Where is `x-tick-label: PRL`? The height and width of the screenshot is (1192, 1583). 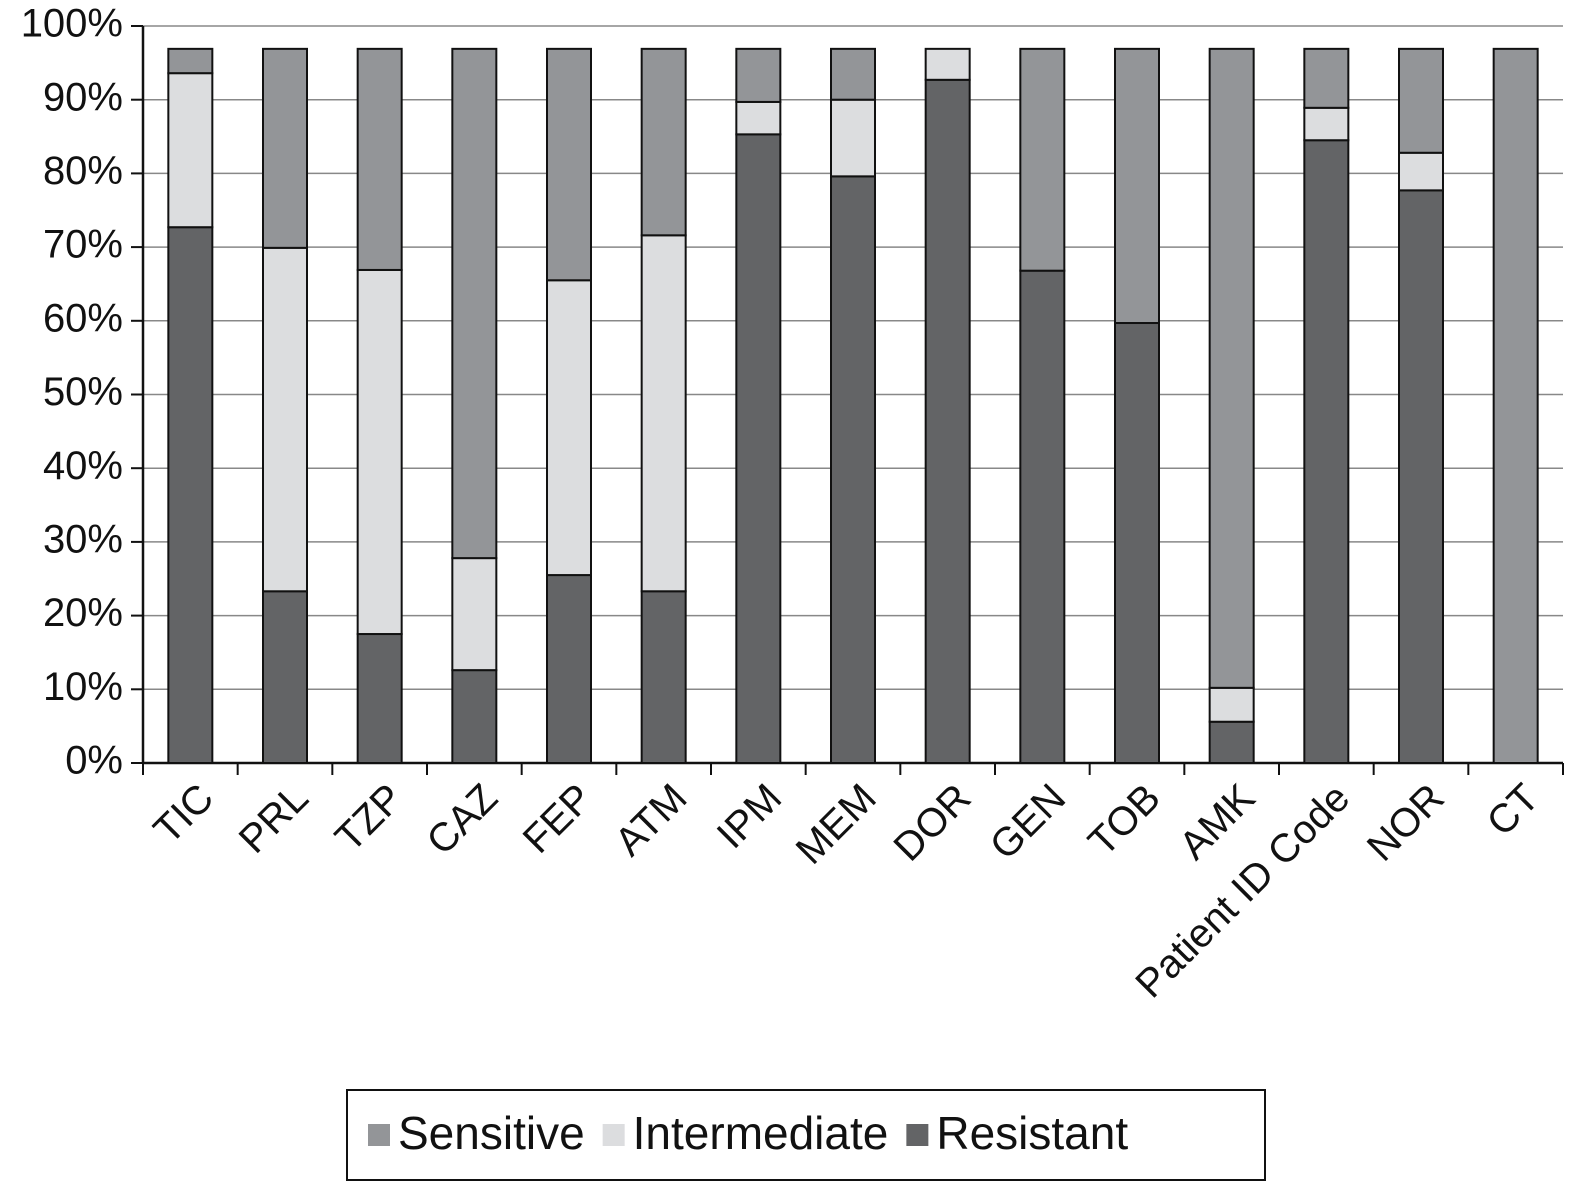
x-tick-label: PRL is located at coordinates (274, 819).